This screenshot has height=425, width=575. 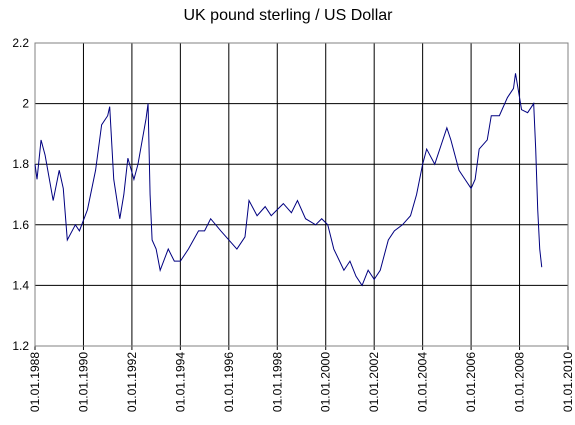 I want to click on x-tick-label: 01.01.1996, so click(x=229, y=382).